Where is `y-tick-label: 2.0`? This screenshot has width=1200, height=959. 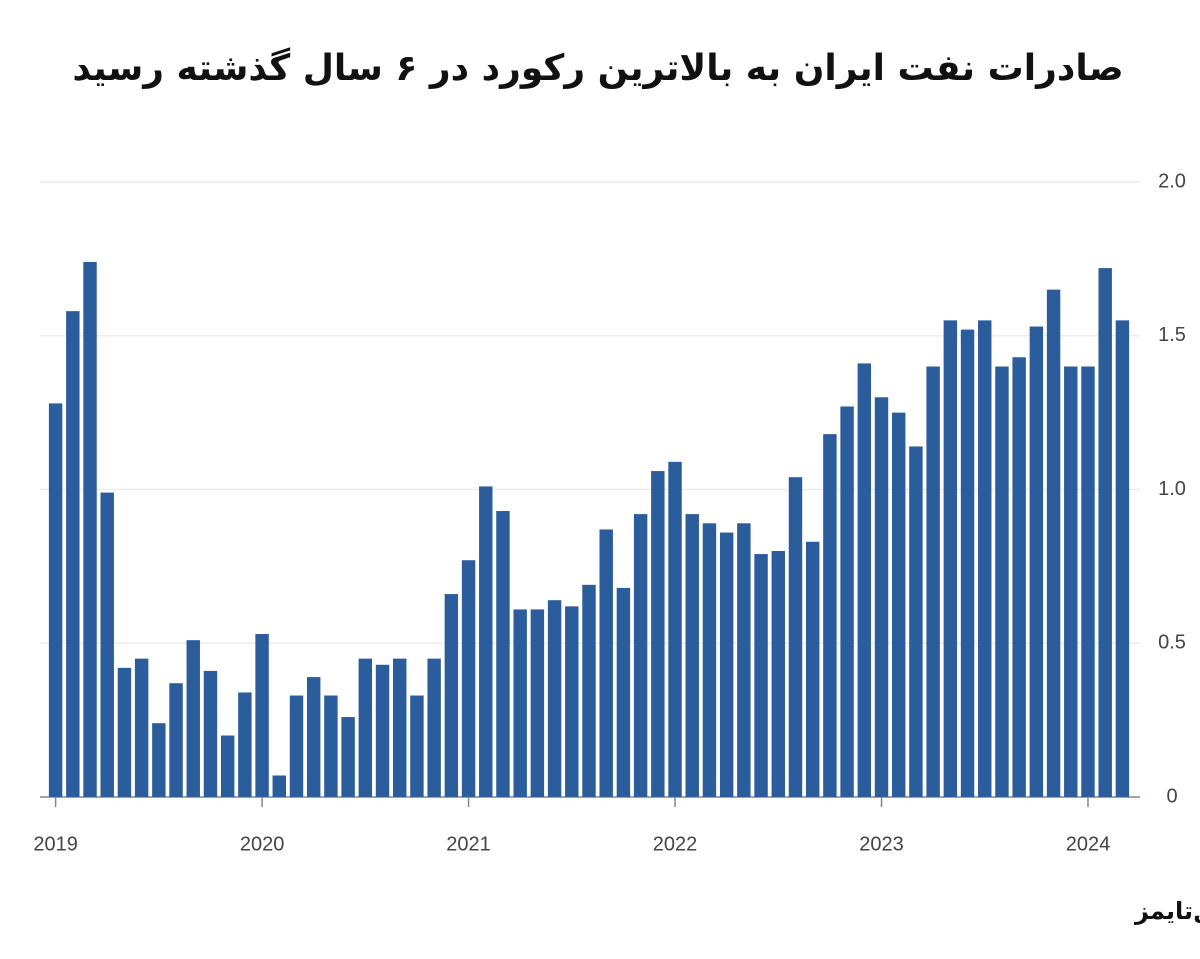 y-tick-label: 2.0 is located at coordinates (1172, 181).